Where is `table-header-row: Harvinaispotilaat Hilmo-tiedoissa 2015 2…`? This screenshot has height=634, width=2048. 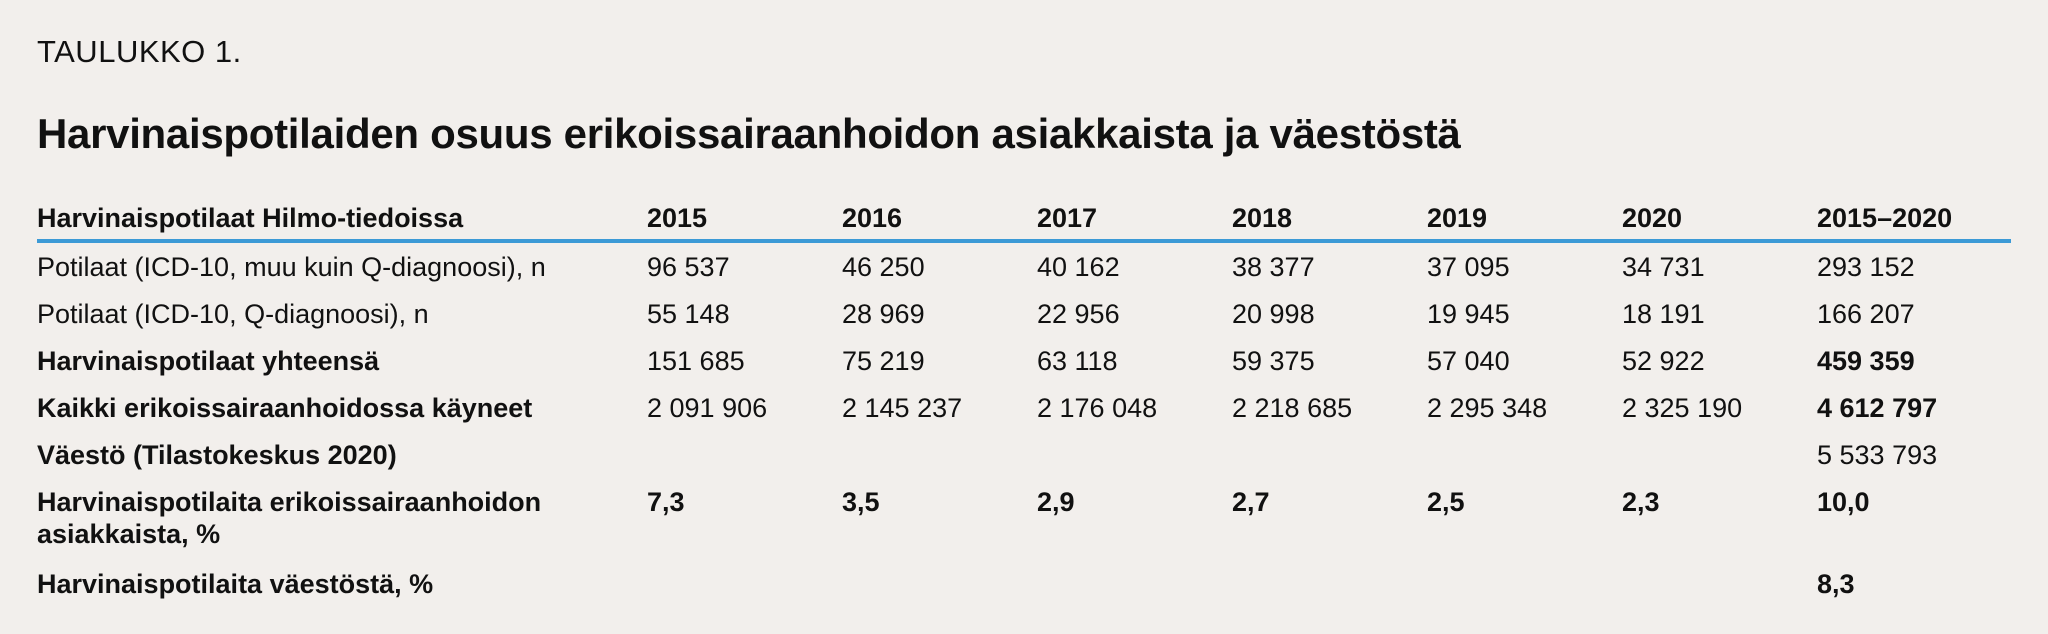 table-header-row: Harvinaispotilaat Hilmo-tiedoissa 2015 2… is located at coordinates (1024, 219).